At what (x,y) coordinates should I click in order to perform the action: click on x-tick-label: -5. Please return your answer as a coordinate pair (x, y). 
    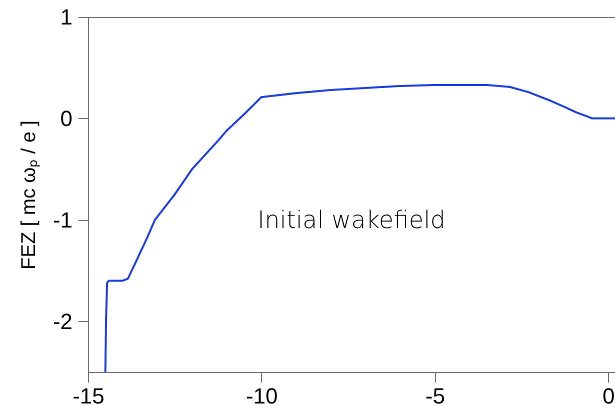
    Looking at the image, I should click on (435, 394).